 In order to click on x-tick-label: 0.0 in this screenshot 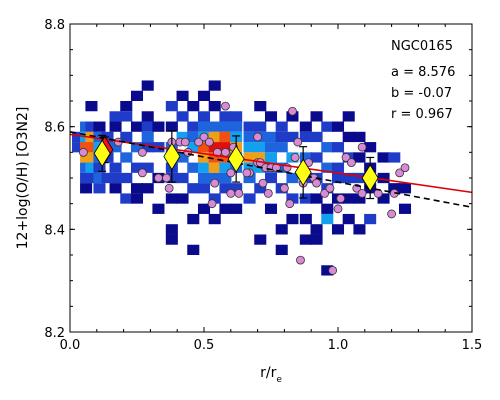, I will do `click(70, 345)`.